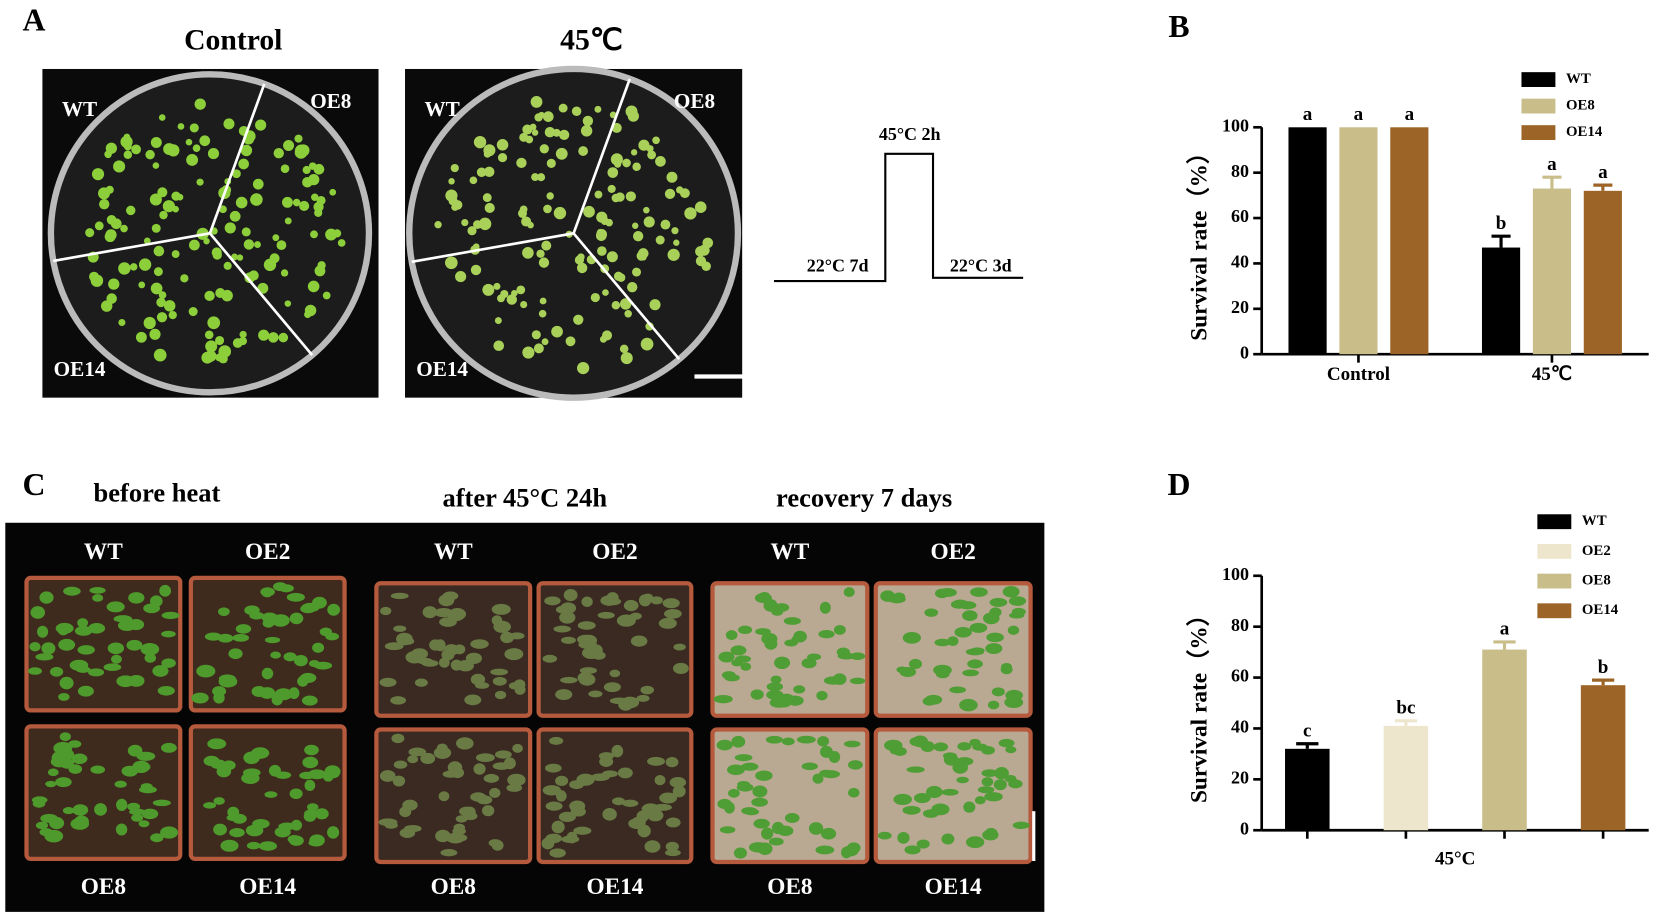 This screenshot has width=1654, height=913. I want to click on y-axis-label: Survival rate（%）, so click(1199, 241).